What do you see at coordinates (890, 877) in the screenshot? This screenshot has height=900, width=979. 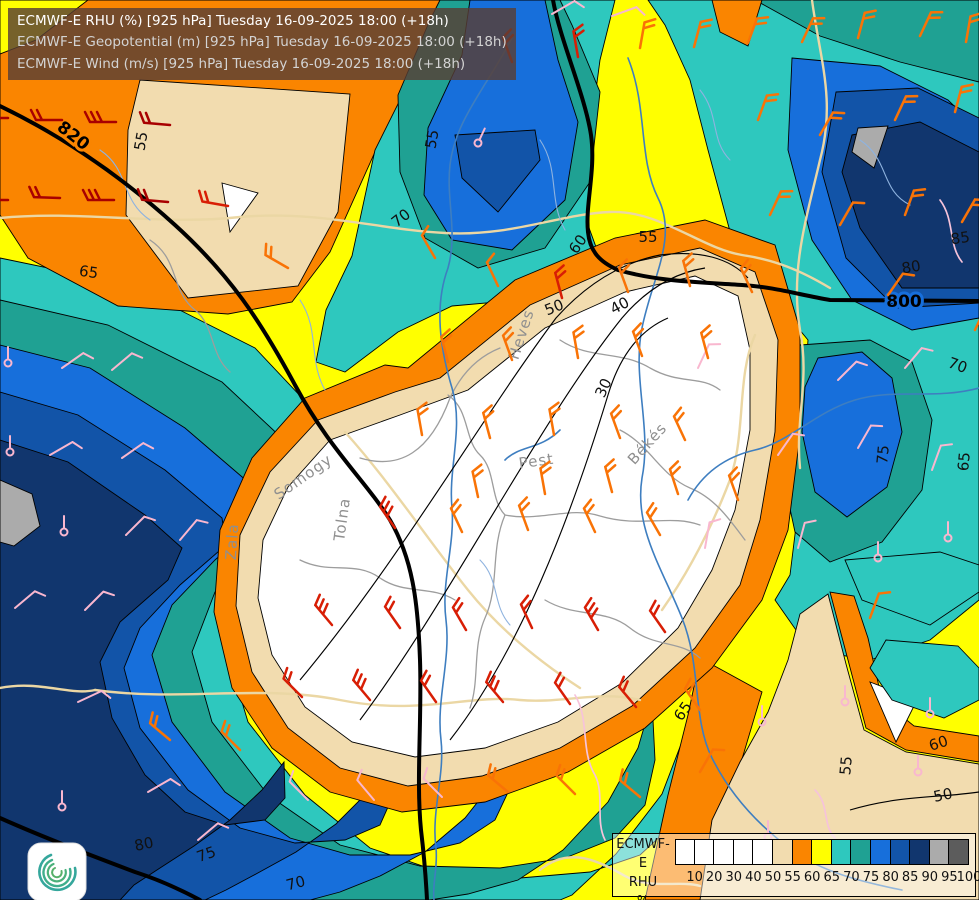 I see `legend-tick: 80` at bounding box center [890, 877].